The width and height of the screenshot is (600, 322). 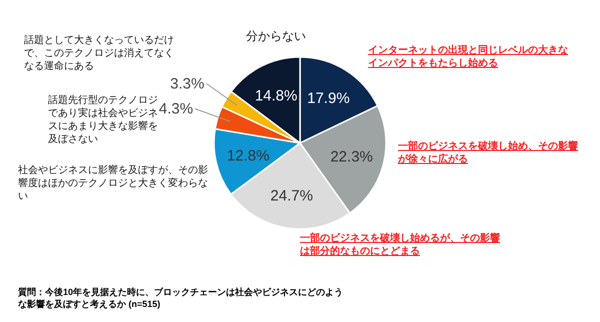 What do you see at coordinates (103, 120) in the screenshot?
I see `slice-label: 話題先行型のテクノロジであり実は社会やビジネスにあまり大きな影響を及ぼさない` at bounding box center [103, 120].